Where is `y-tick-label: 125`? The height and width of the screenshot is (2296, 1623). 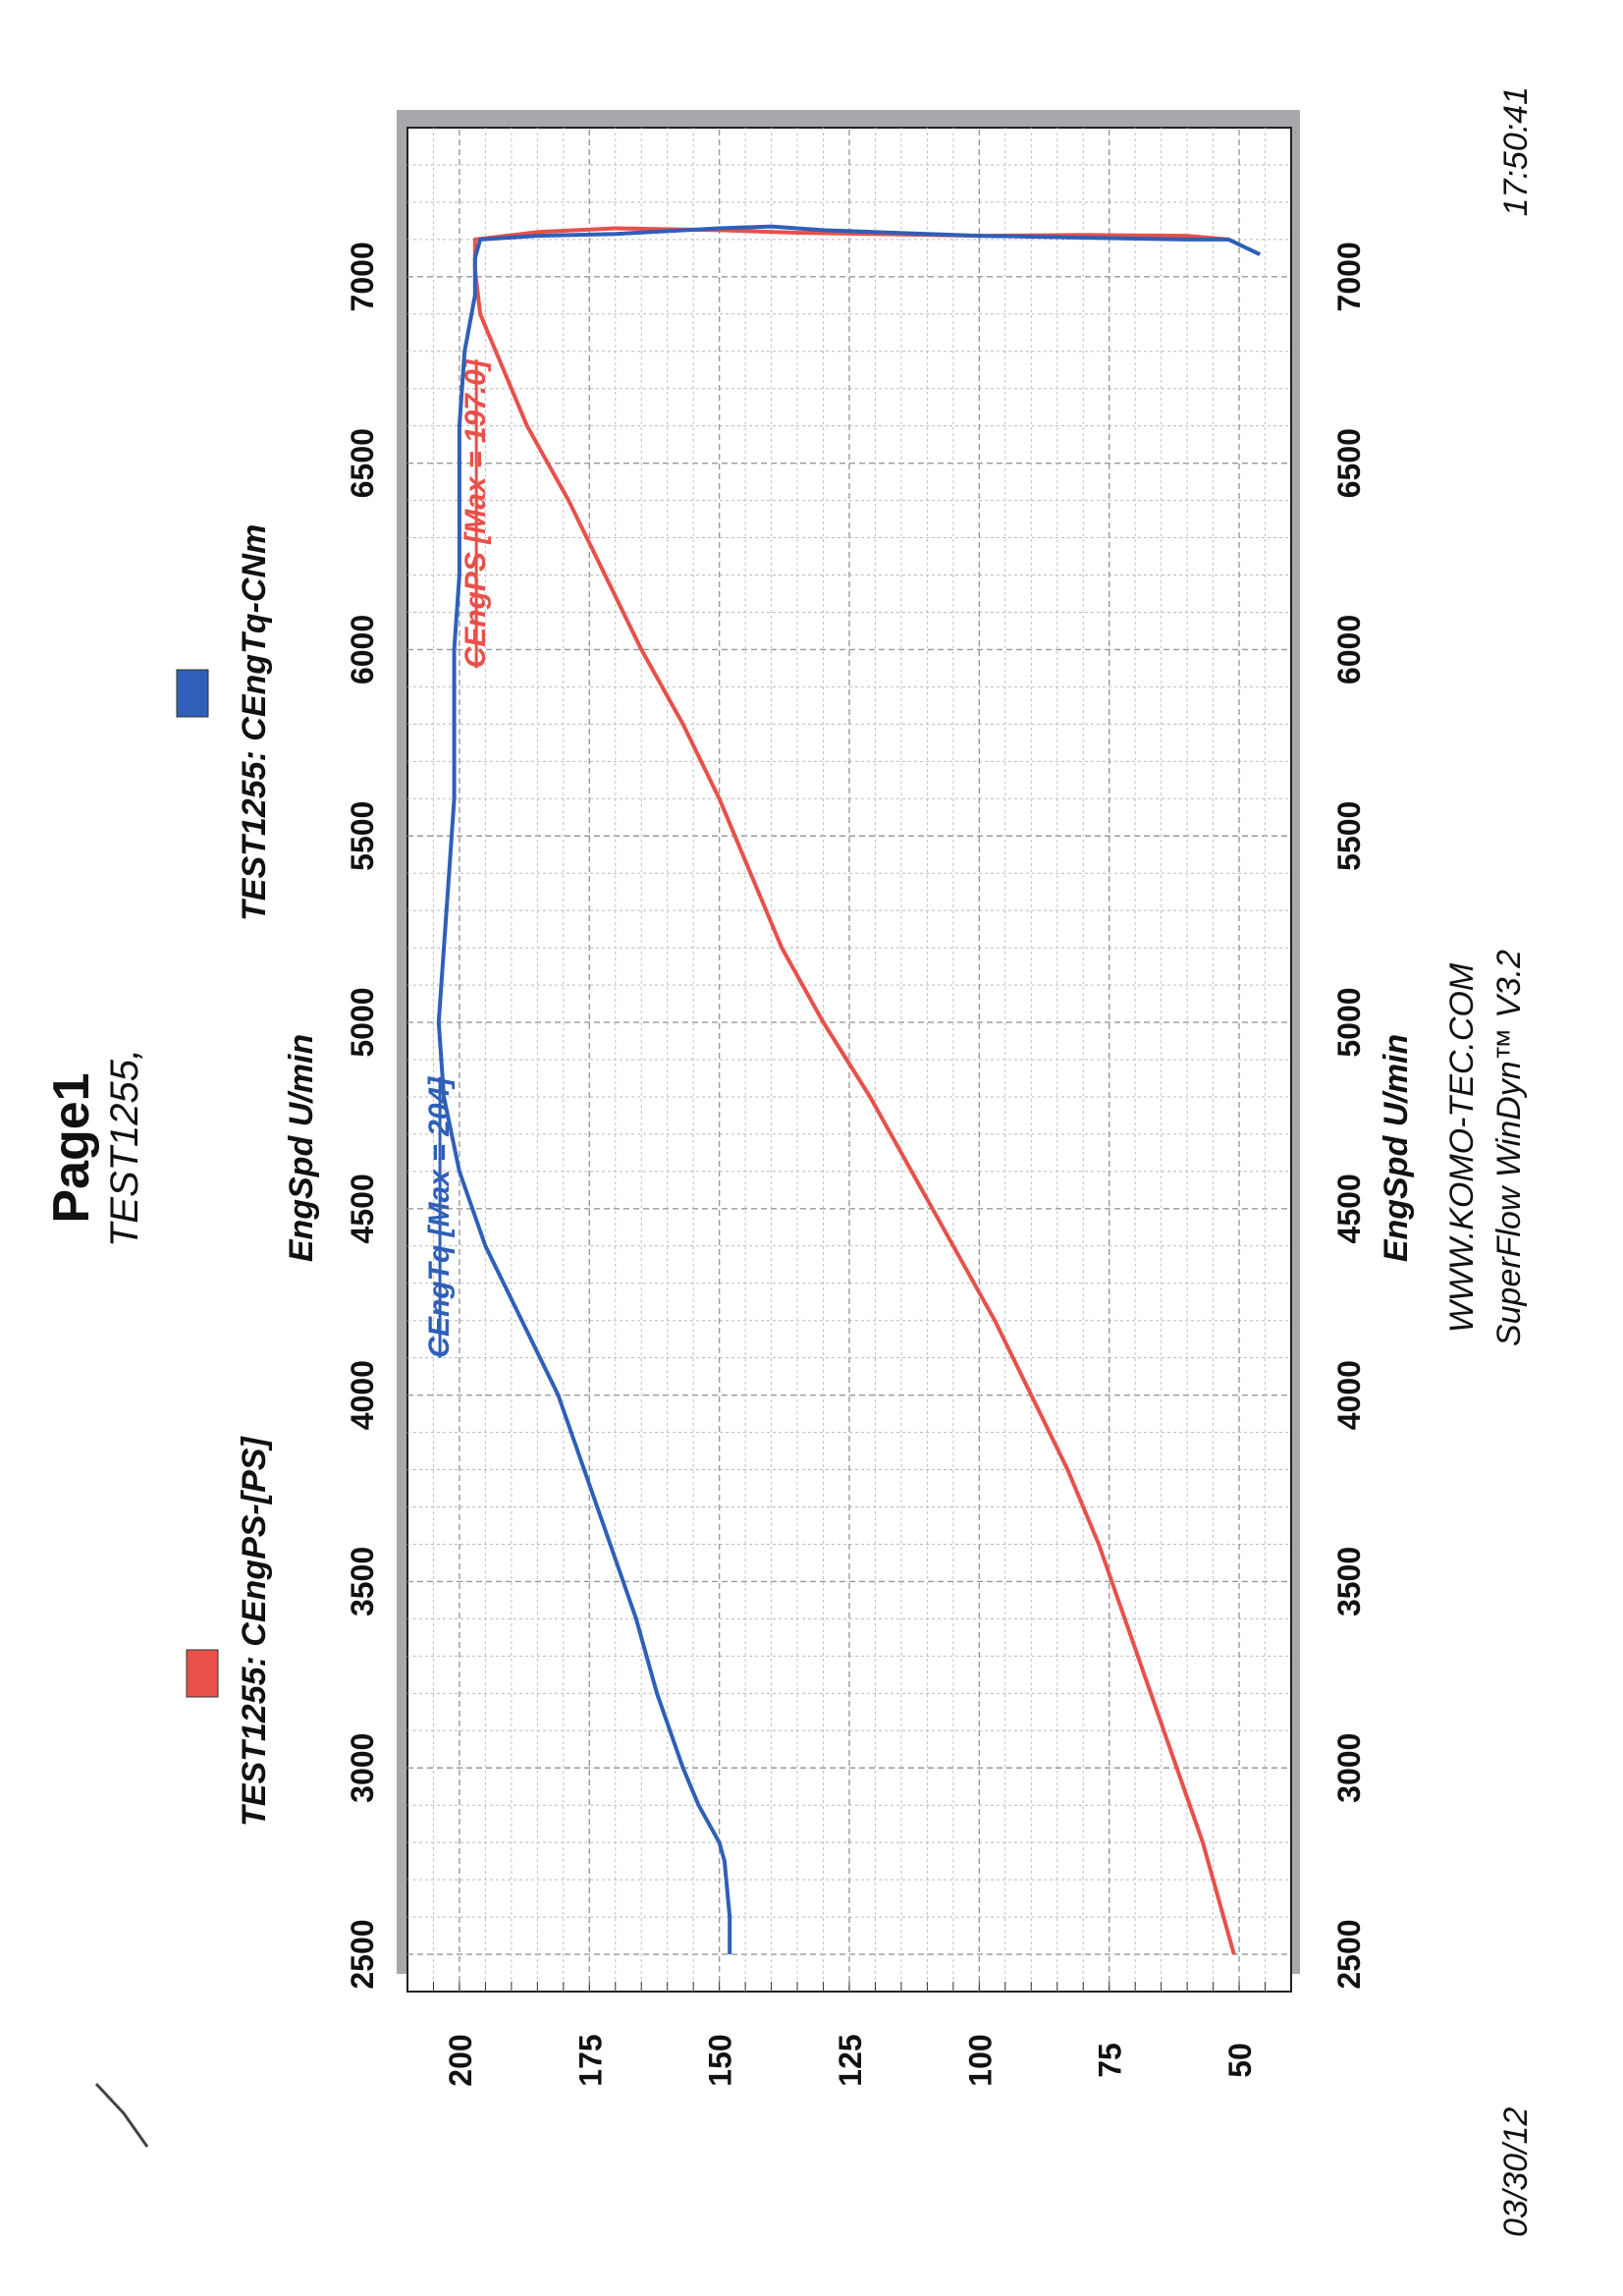 y-tick-label: 125 is located at coordinates (850, 2060).